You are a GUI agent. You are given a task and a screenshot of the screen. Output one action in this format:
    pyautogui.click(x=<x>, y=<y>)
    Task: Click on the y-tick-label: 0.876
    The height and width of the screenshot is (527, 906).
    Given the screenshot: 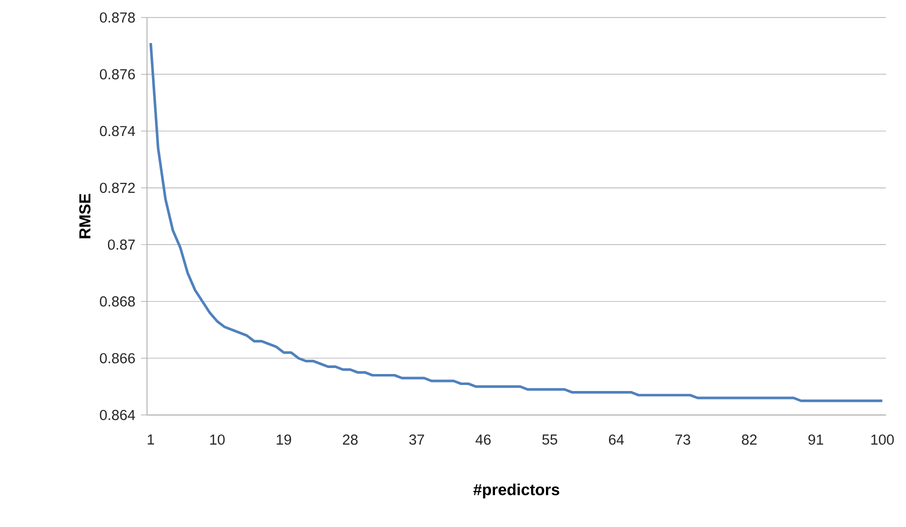 What is the action you would take?
    pyautogui.click(x=117, y=74)
    